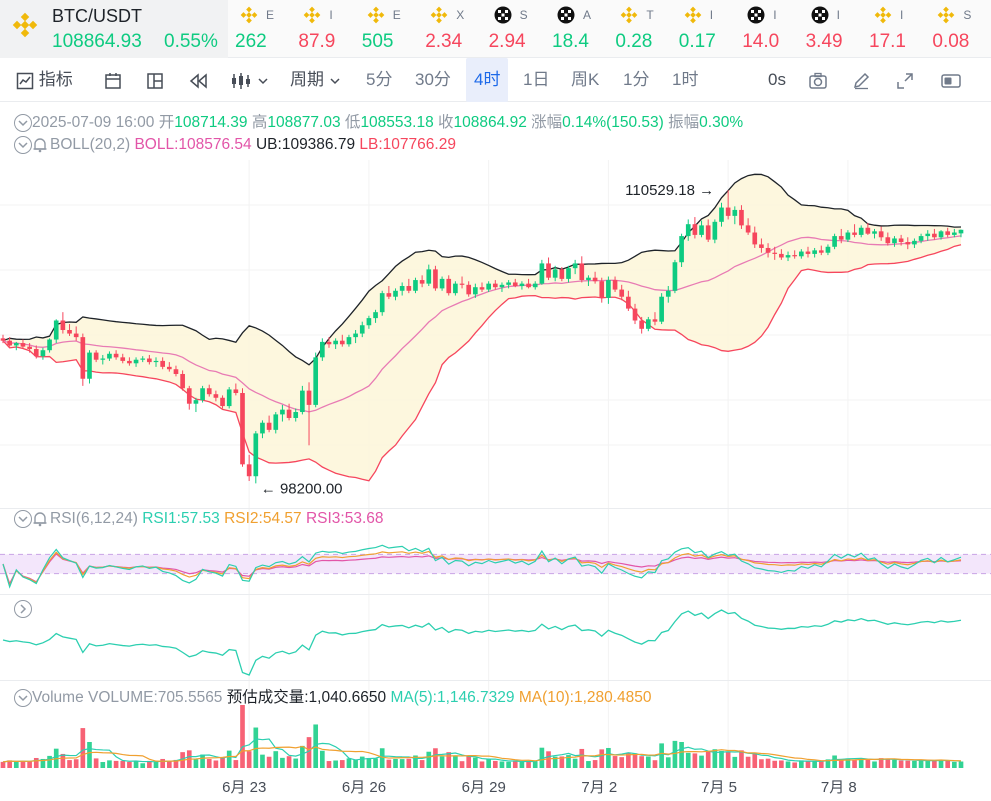 Image resolution: width=991 pixels, height=801 pixels. I want to click on ticker-item: I 0.17, so click(705, 29).